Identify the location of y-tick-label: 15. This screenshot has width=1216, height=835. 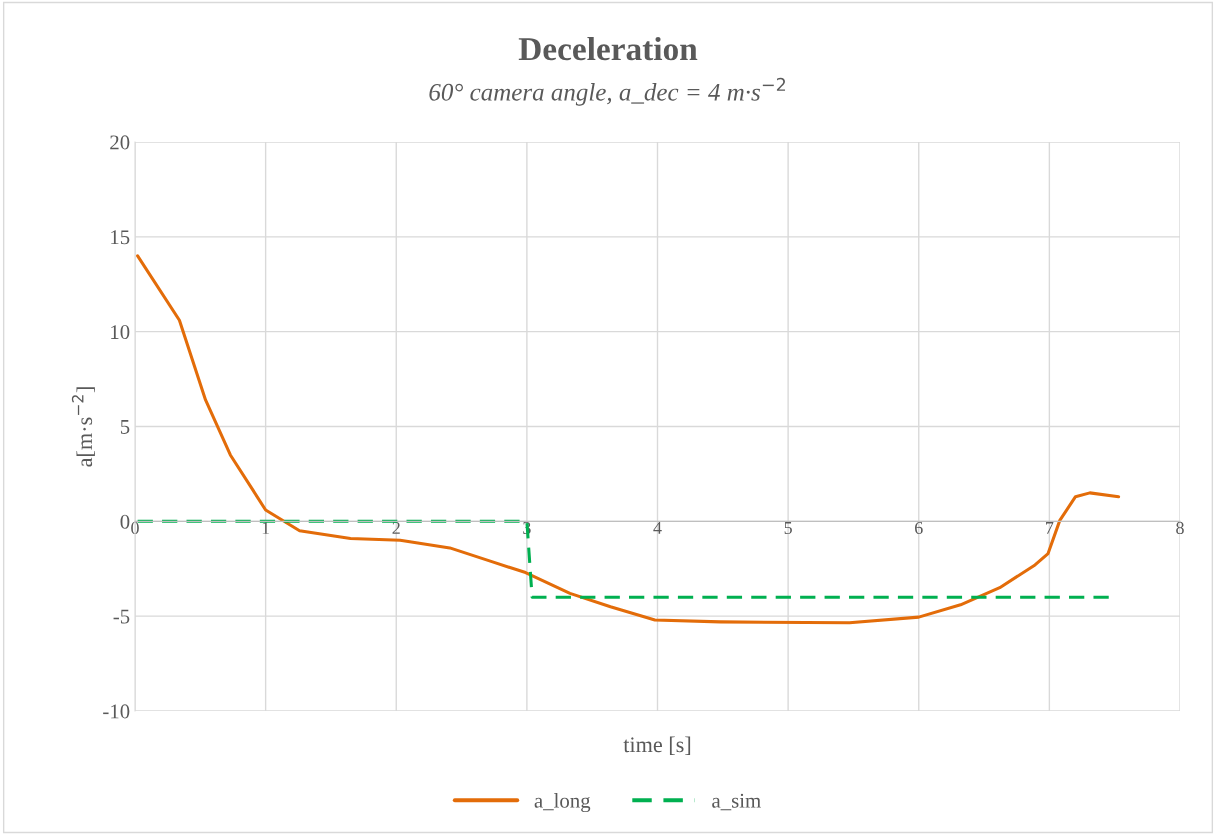
(120, 237).